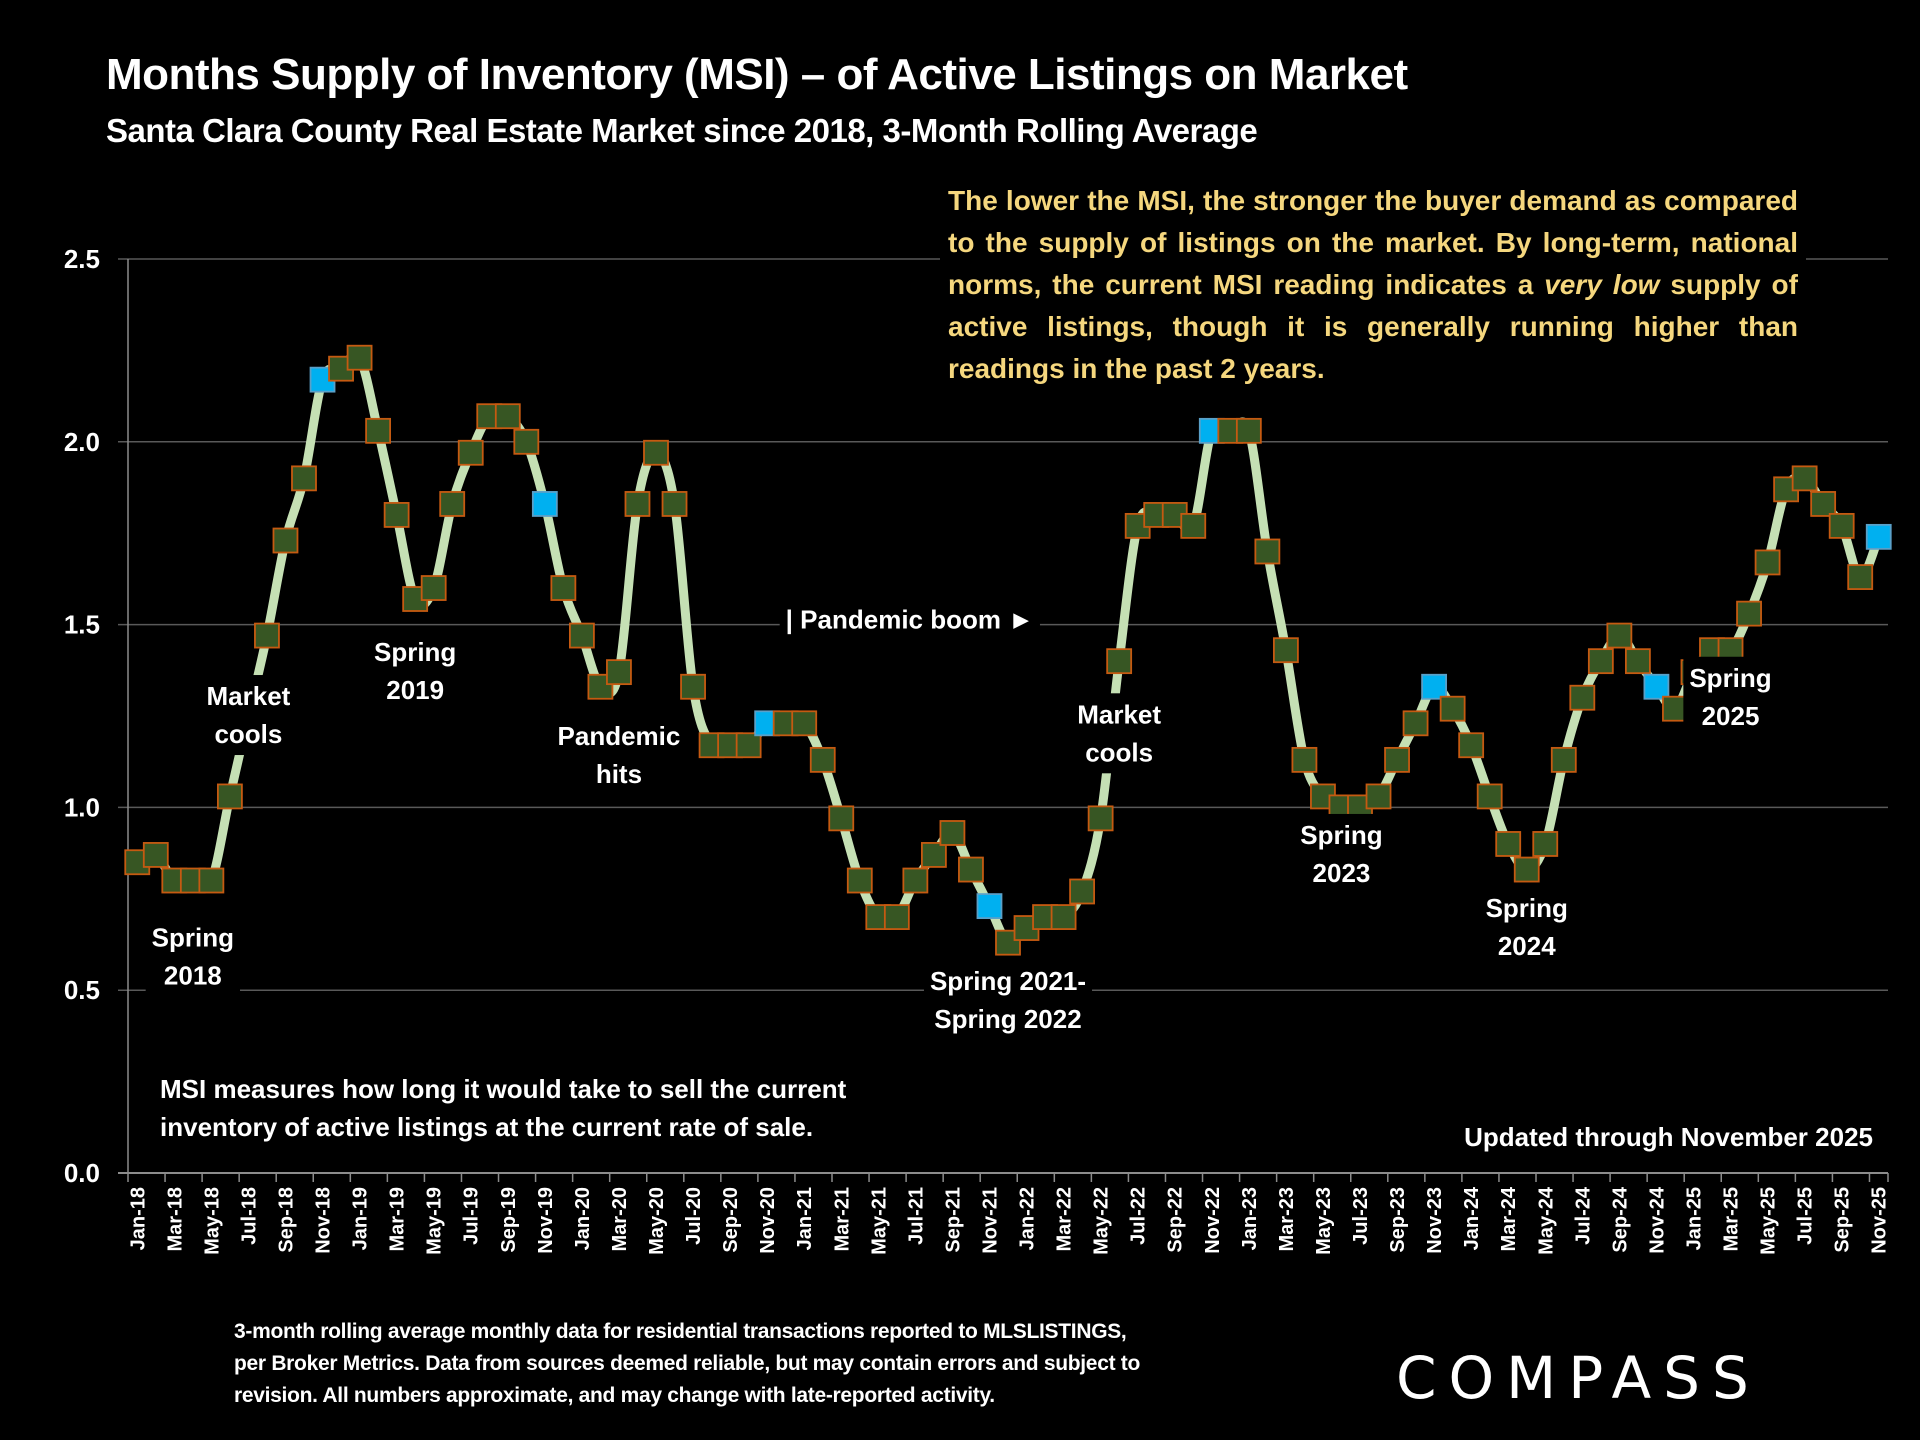  I want to click on annotation-text: 2018, so click(193, 975).